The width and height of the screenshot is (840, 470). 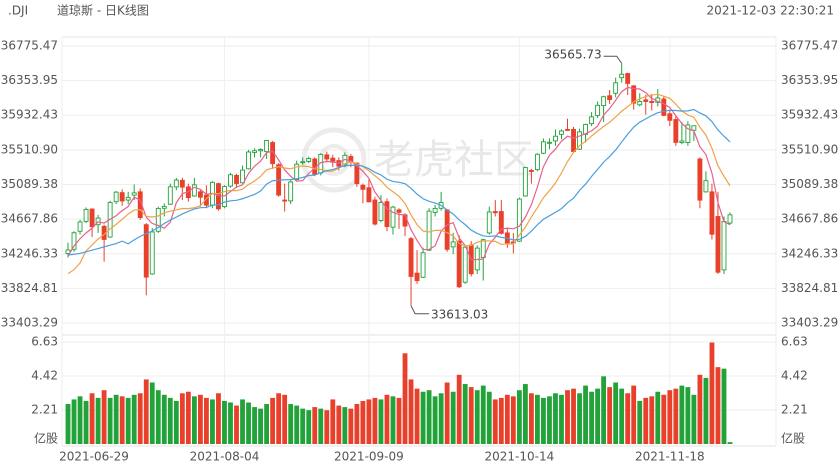 What do you see at coordinates (29, 288) in the screenshot?
I see `y-tick-label: 33824.81` at bounding box center [29, 288].